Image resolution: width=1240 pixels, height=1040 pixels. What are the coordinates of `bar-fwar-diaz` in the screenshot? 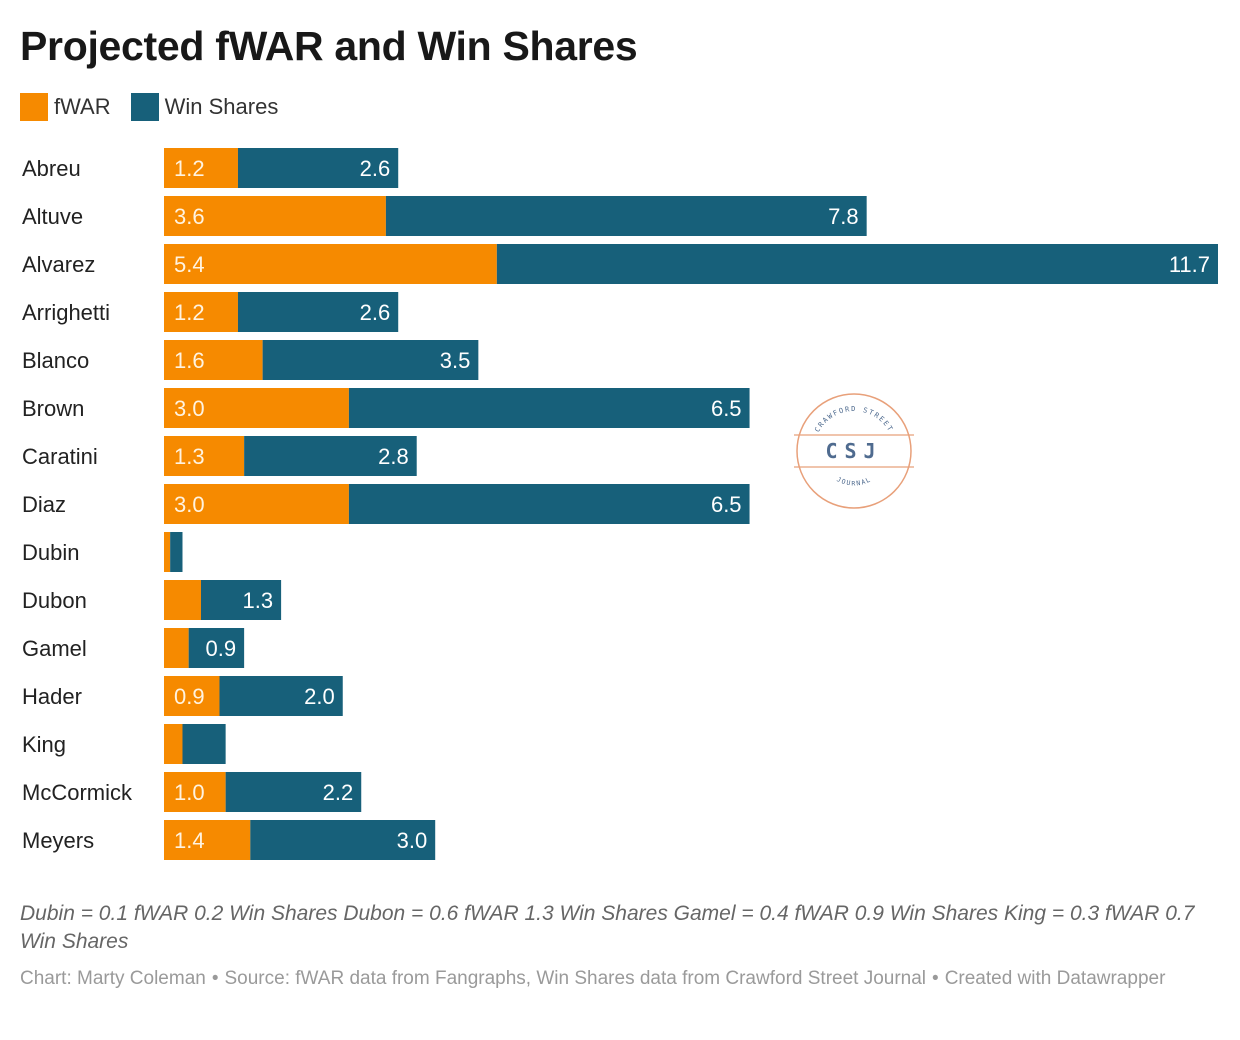 It's located at (256, 504).